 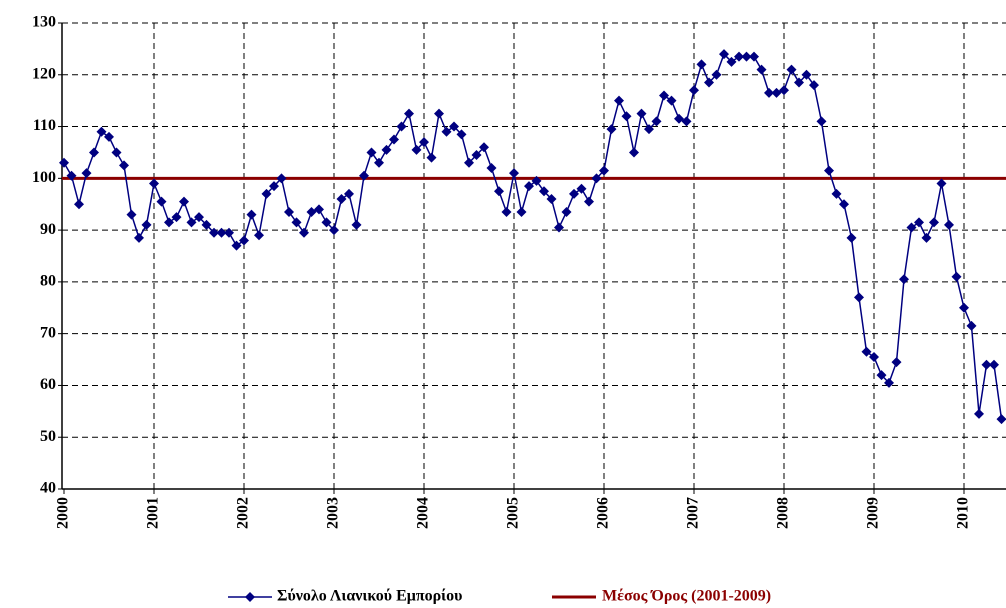 What do you see at coordinates (48, 384) in the screenshot?
I see `y-tick-label: 60` at bounding box center [48, 384].